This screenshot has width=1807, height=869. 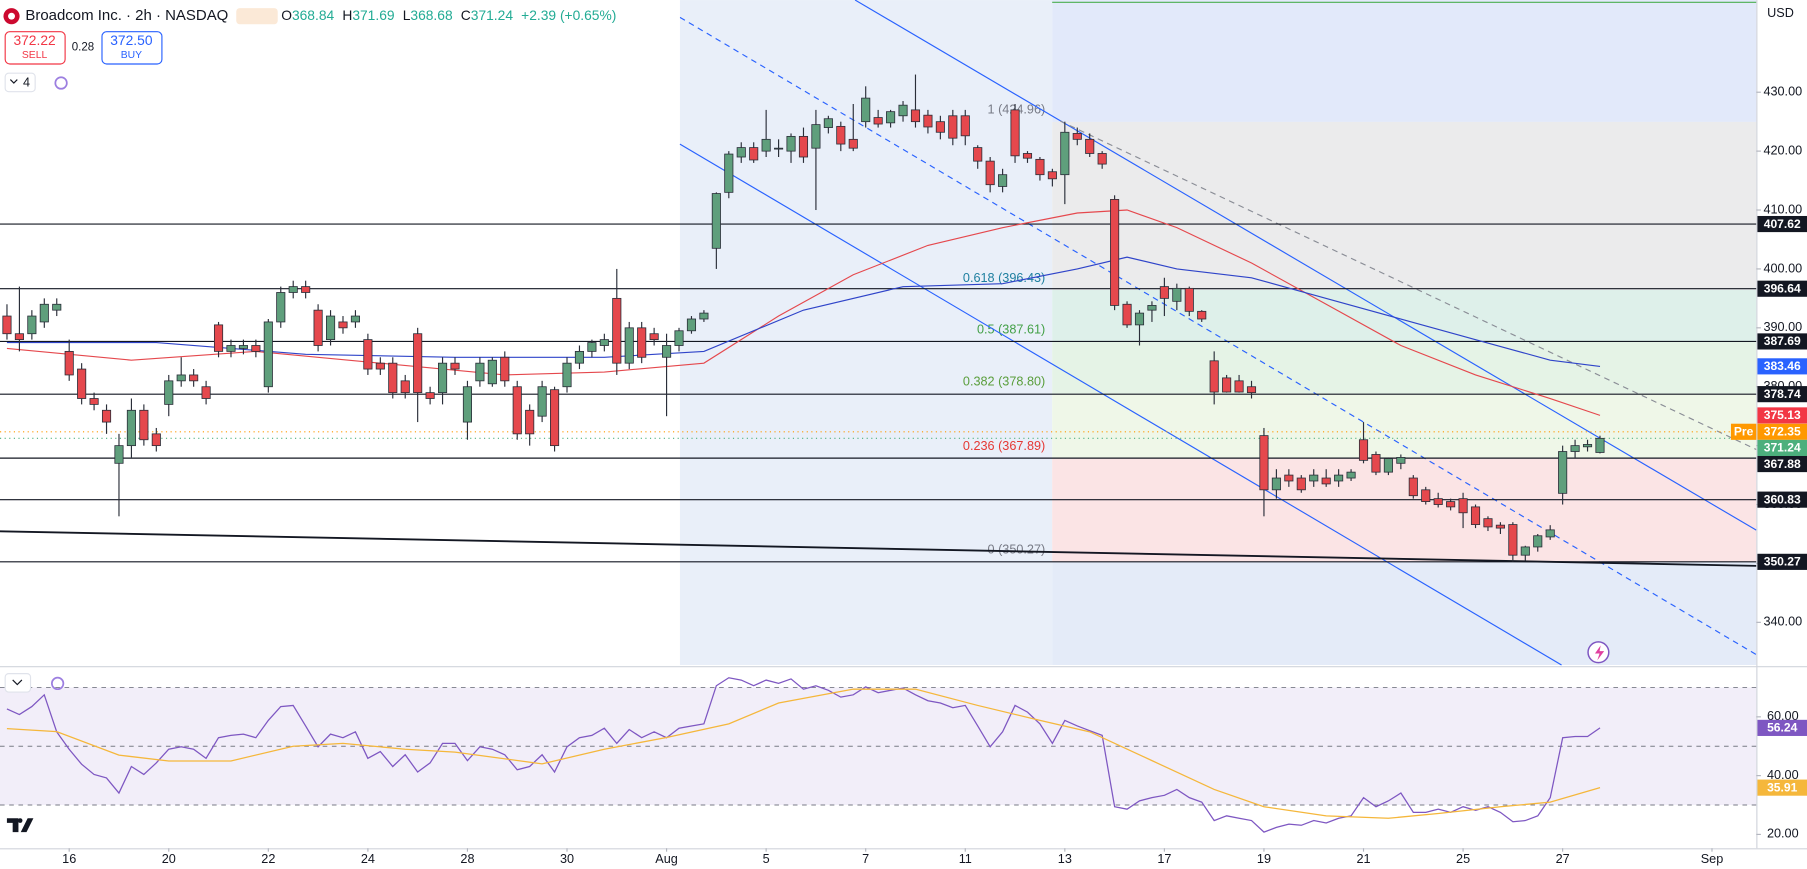 What do you see at coordinates (1782, 499) in the screenshot?
I see `price-tag-label: 360.83` at bounding box center [1782, 499].